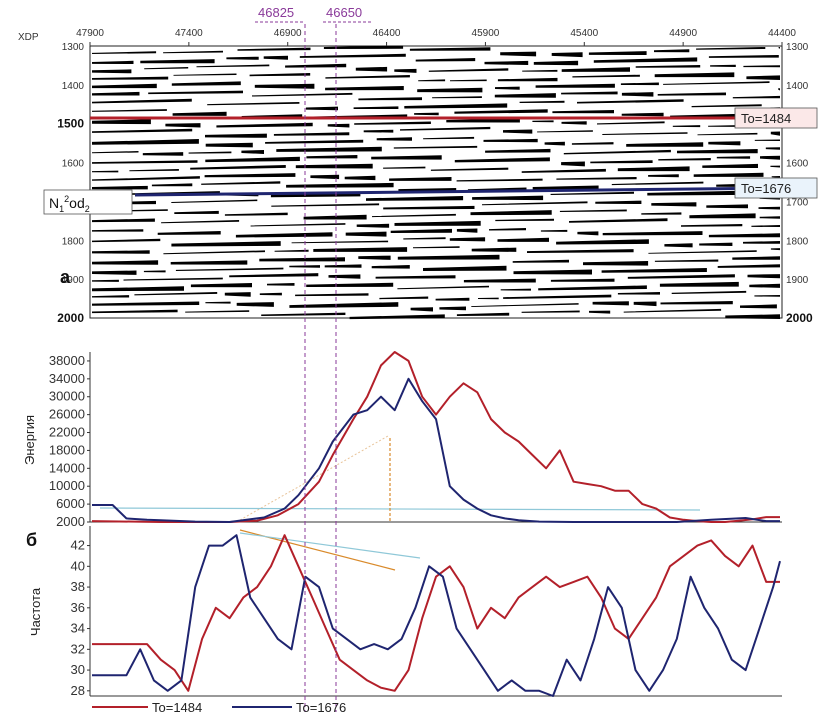  I want to click on y-tick-label: 30000, so click(67, 396).